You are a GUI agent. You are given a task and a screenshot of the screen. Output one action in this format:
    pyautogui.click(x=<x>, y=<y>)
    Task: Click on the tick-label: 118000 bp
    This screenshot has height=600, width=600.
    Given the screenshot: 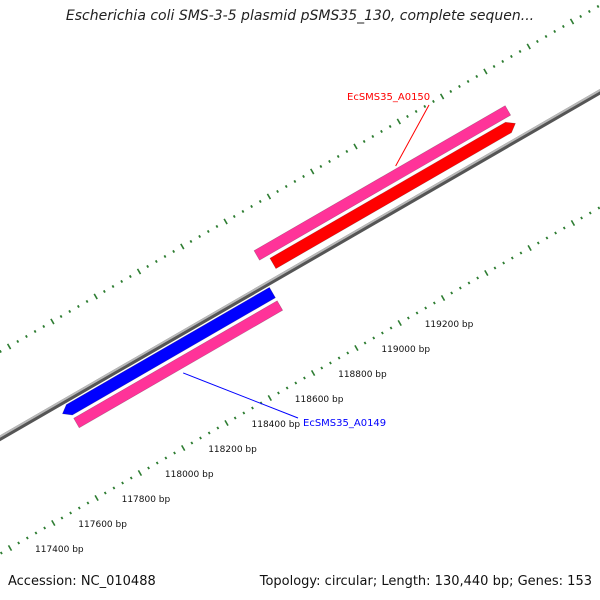 What is the action you would take?
    pyautogui.click(x=189, y=475)
    